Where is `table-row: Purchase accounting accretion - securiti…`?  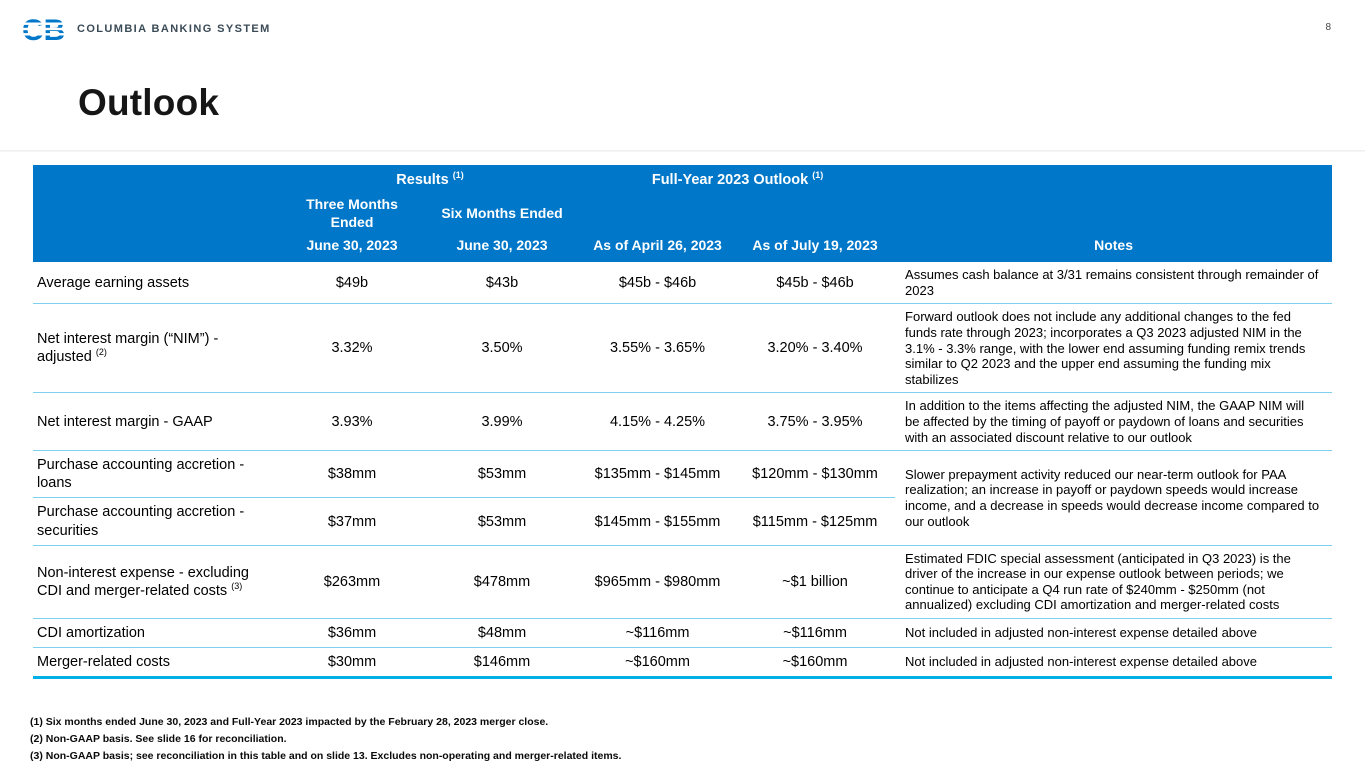 table-row: Purchase accounting accretion - securiti… is located at coordinates (682, 521).